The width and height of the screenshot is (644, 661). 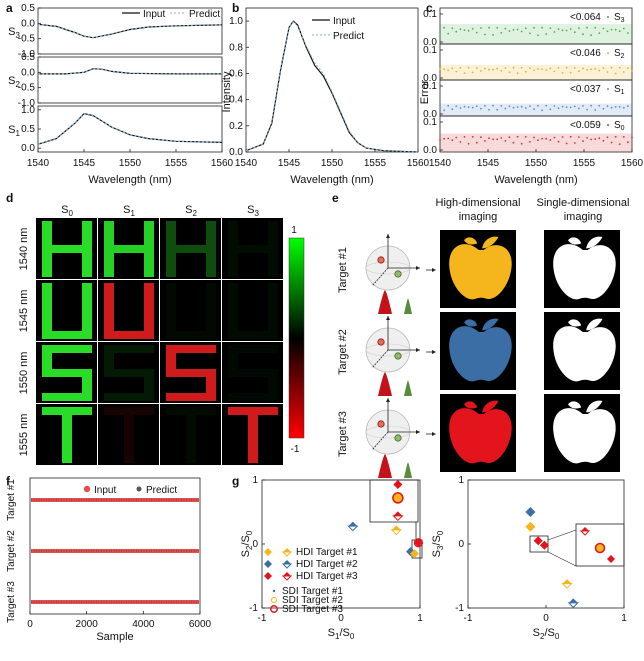 I want to click on ylabel-sub2: 0, so click(x=440, y=532).